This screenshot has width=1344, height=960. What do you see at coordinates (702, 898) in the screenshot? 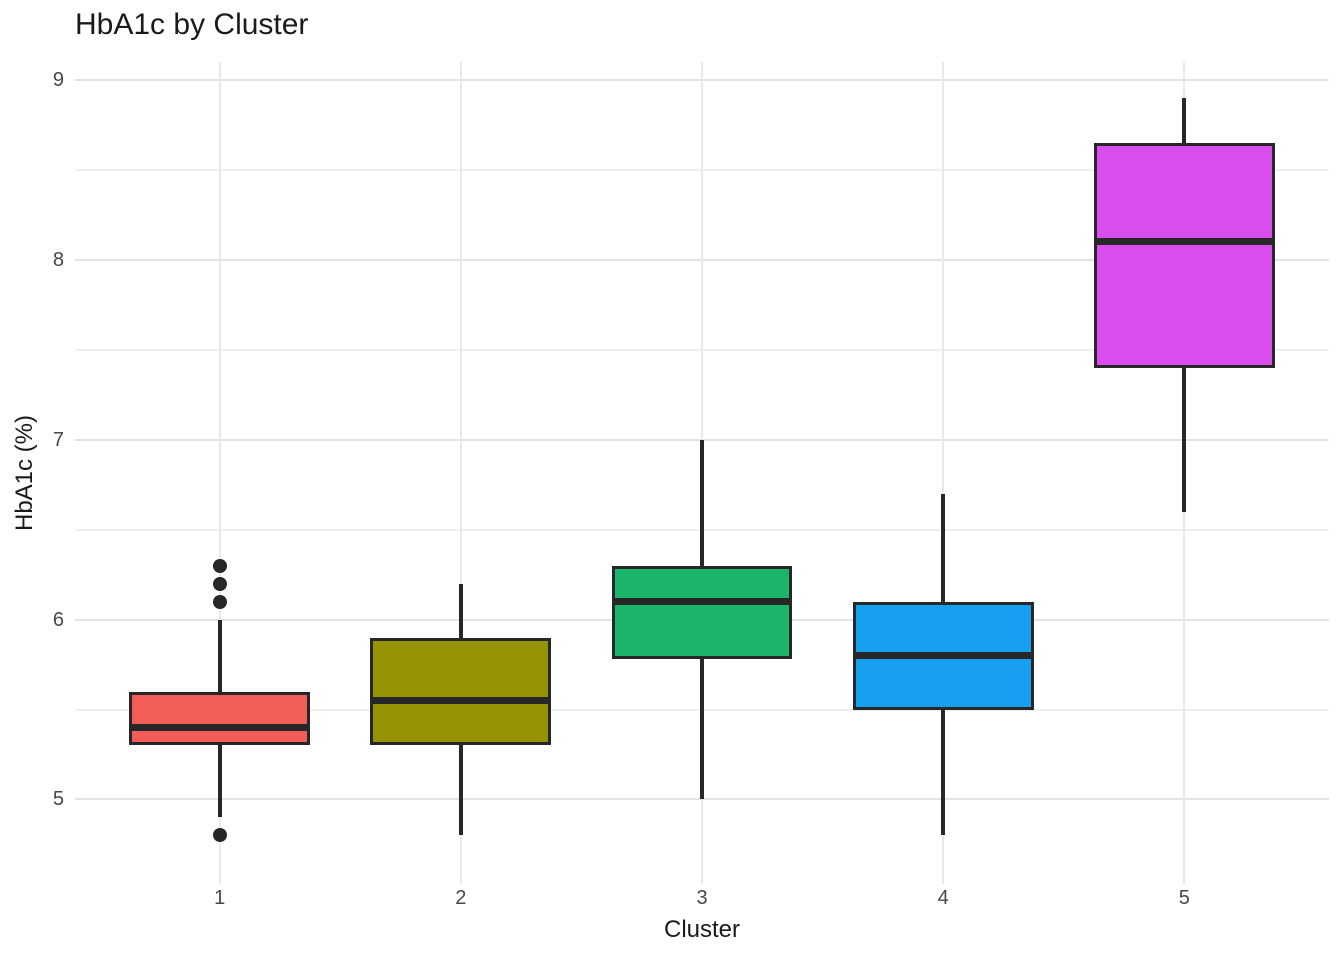
I see `x-tick-label: 3` at bounding box center [702, 898].